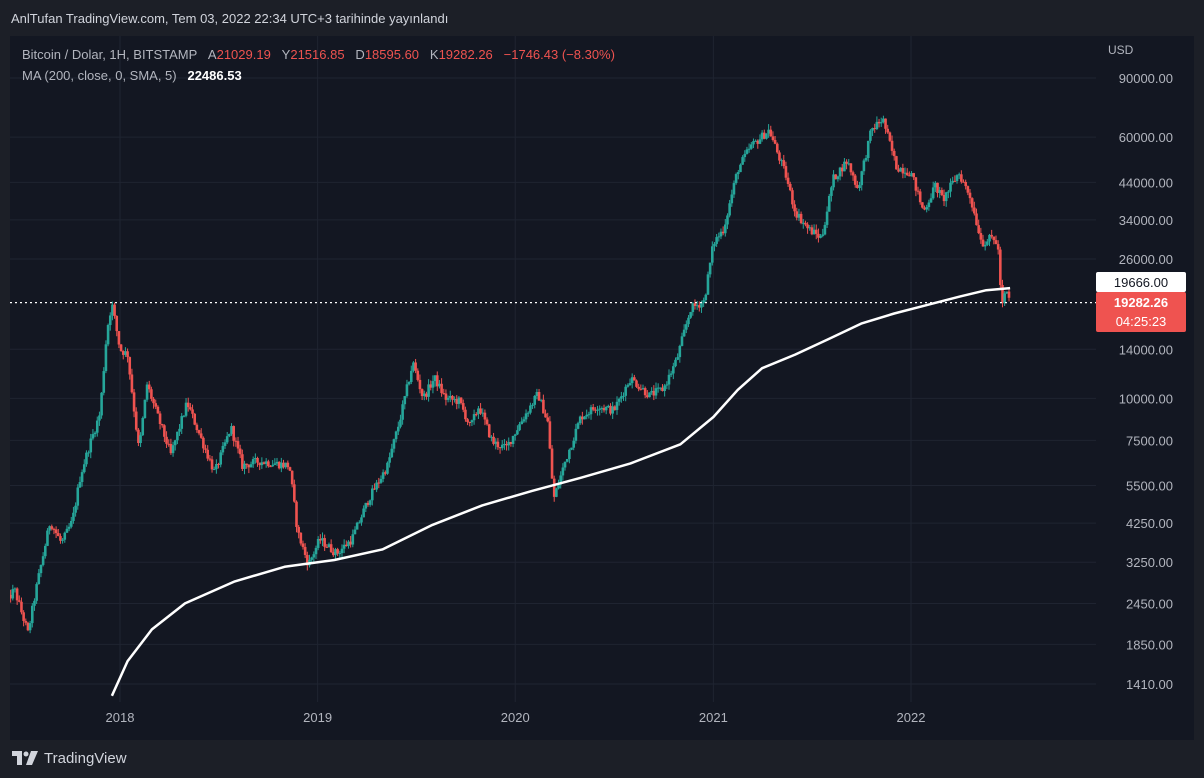  Describe the element at coordinates (99, 75) in the screenshot. I see `ma-indicator-label: MA (200, close, 0, SMA, 5)` at that location.